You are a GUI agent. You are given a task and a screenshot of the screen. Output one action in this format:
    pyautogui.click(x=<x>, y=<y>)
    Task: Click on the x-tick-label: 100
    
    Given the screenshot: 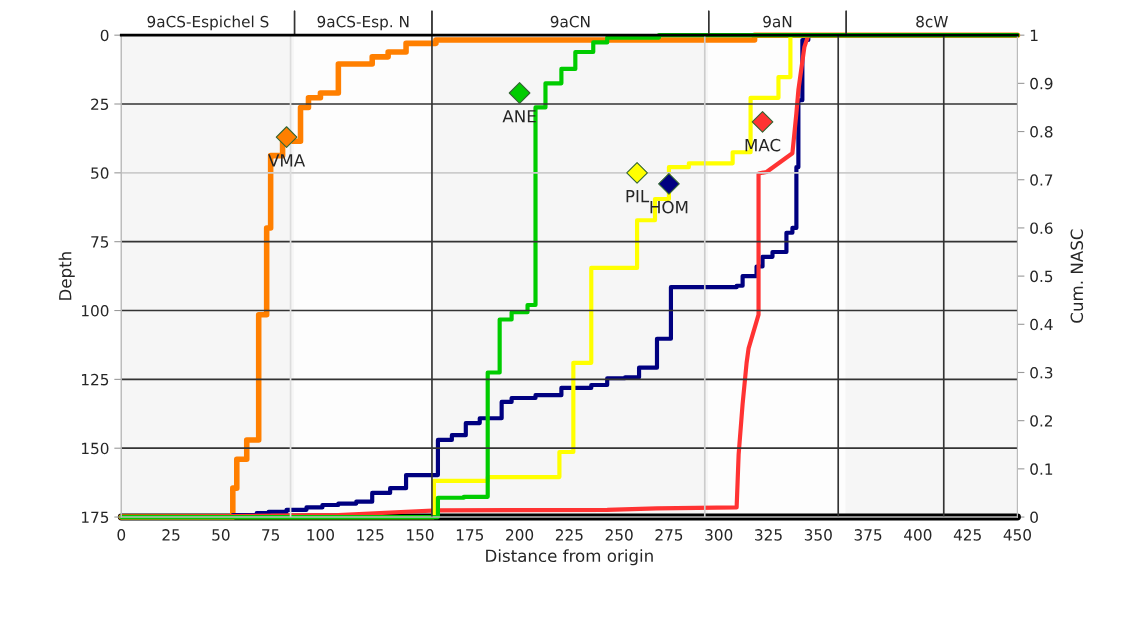 What is the action you would take?
    pyautogui.click(x=320, y=535)
    